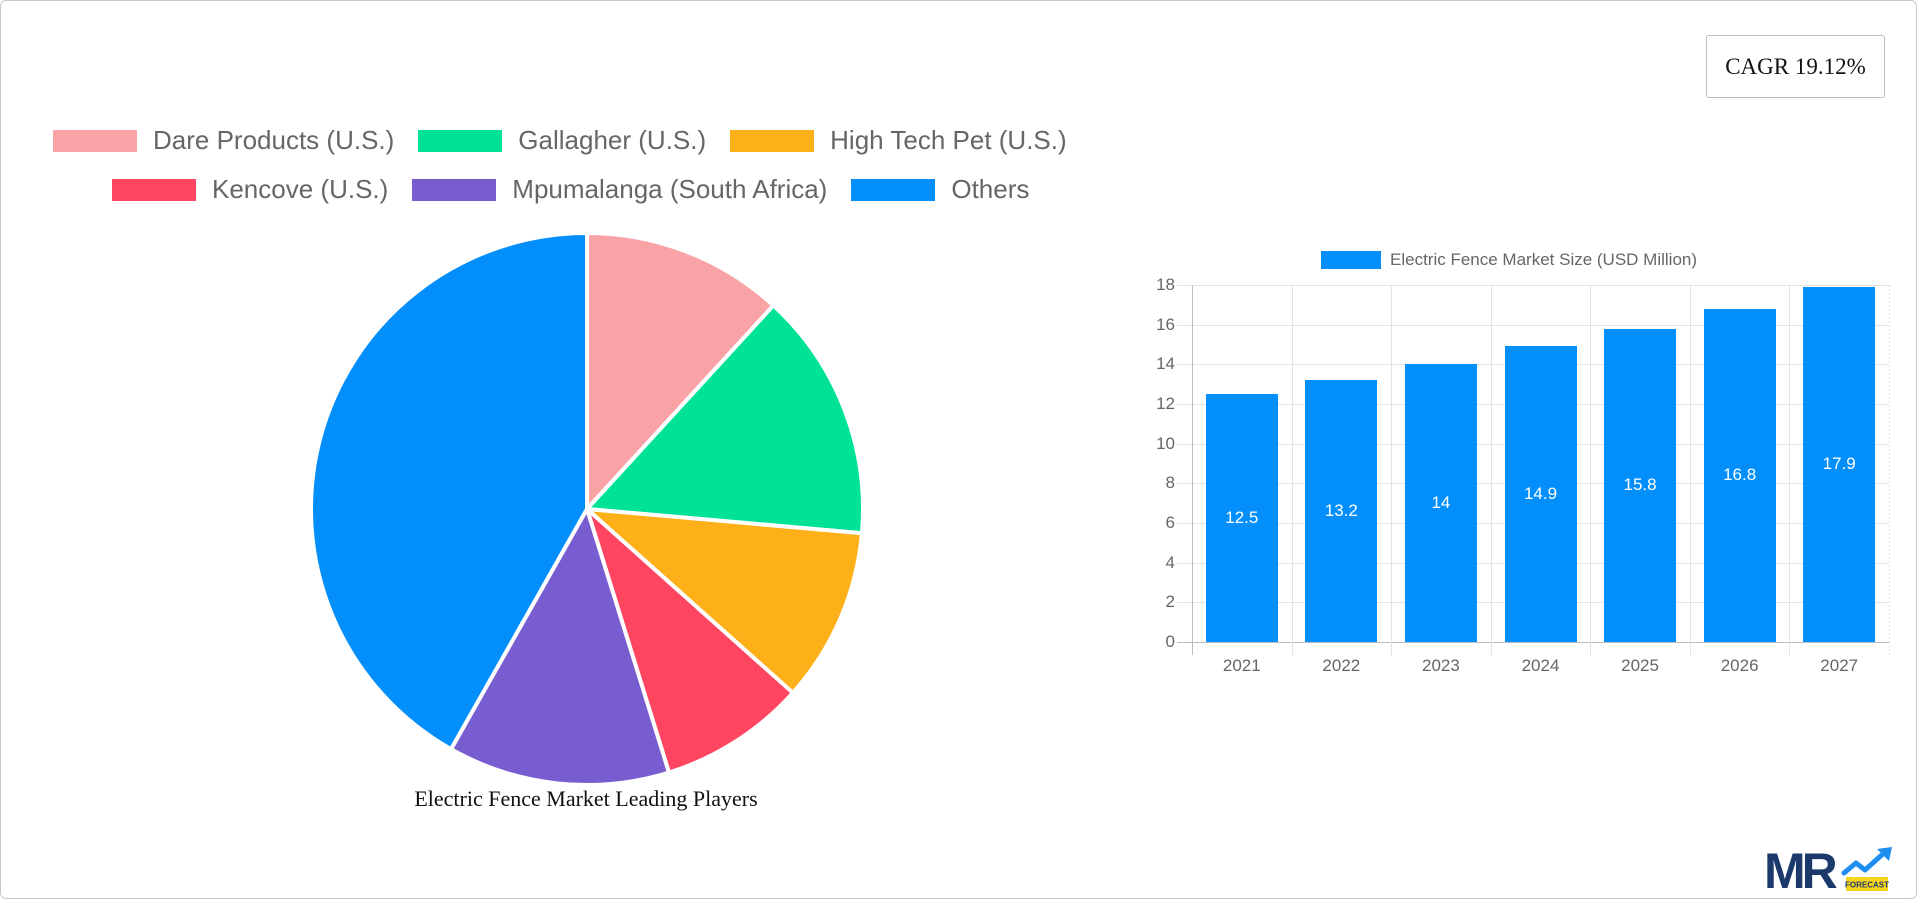 The width and height of the screenshot is (1920, 903). Describe the element at coordinates (612, 140) in the screenshot. I see `legend-label: Gallagher (U.S.)` at that location.